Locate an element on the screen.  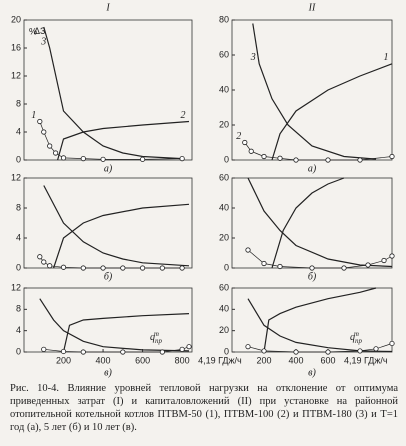
y-tick-label: 60 is located at coordinates (224, 177).